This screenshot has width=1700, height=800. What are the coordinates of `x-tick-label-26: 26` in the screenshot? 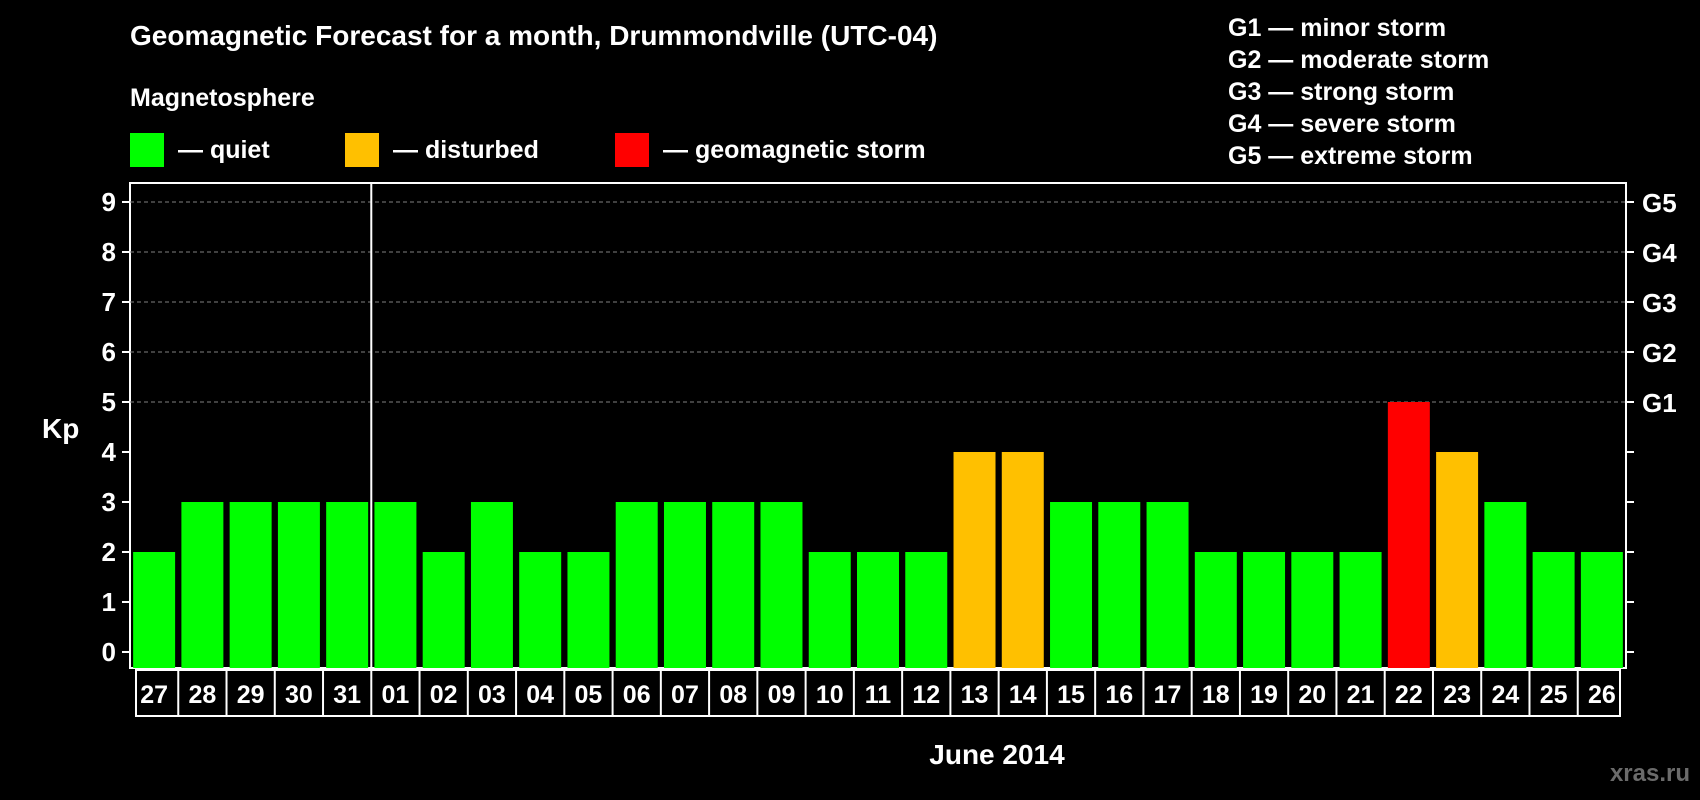 It's located at (1602, 695).